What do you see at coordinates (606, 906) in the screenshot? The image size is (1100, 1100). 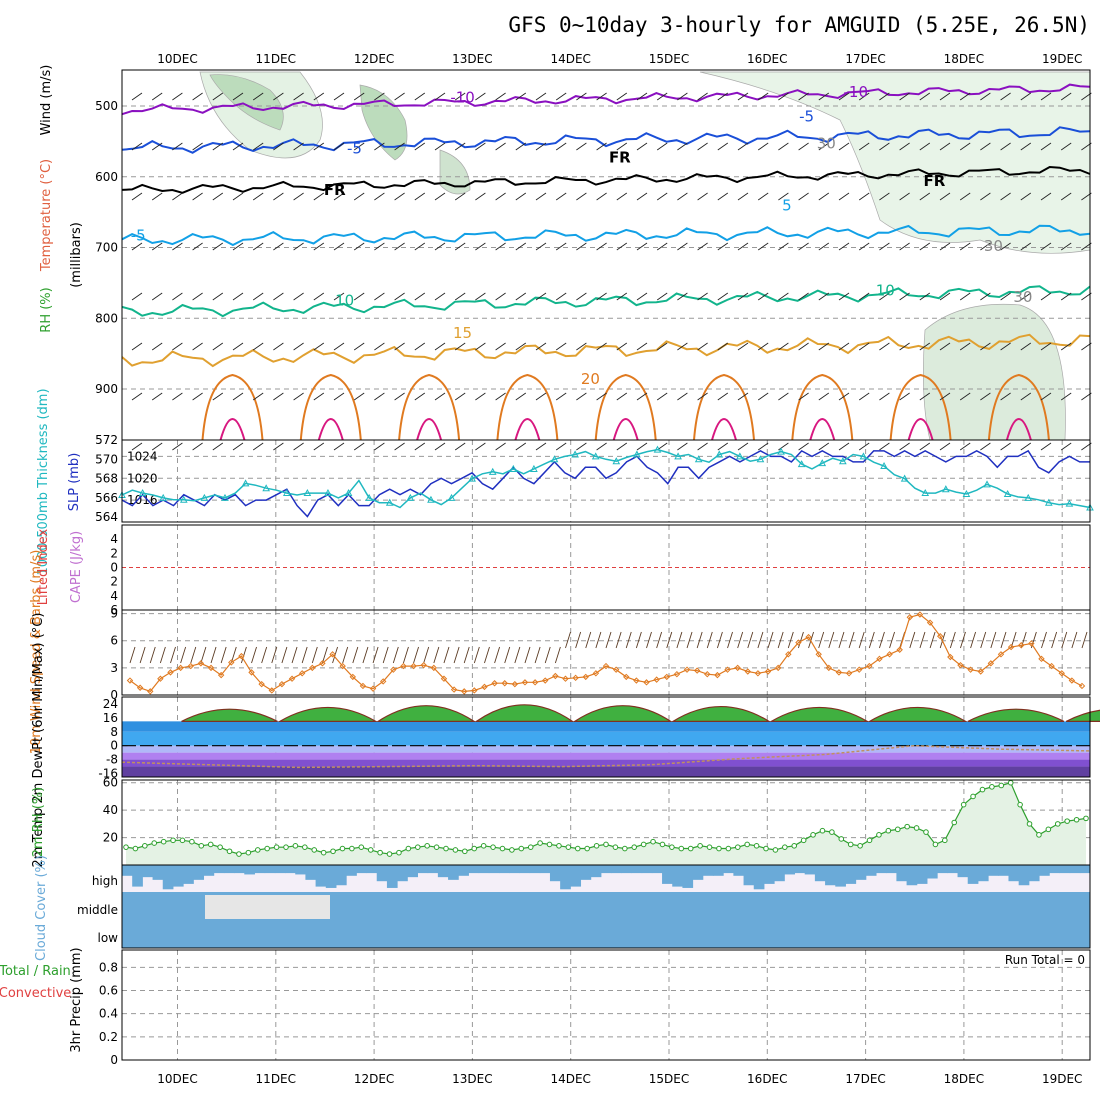 I see `panel-frame-cloud` at bounding box center [606, 906].